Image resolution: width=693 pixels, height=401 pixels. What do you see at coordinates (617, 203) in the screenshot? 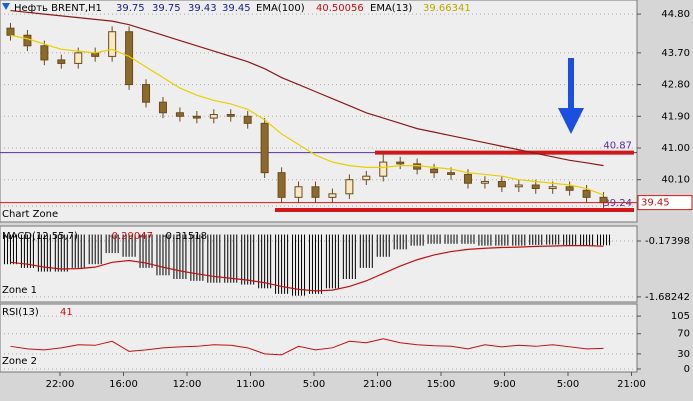
I see `level-label: 39.24` at bounding box center [617, 203].